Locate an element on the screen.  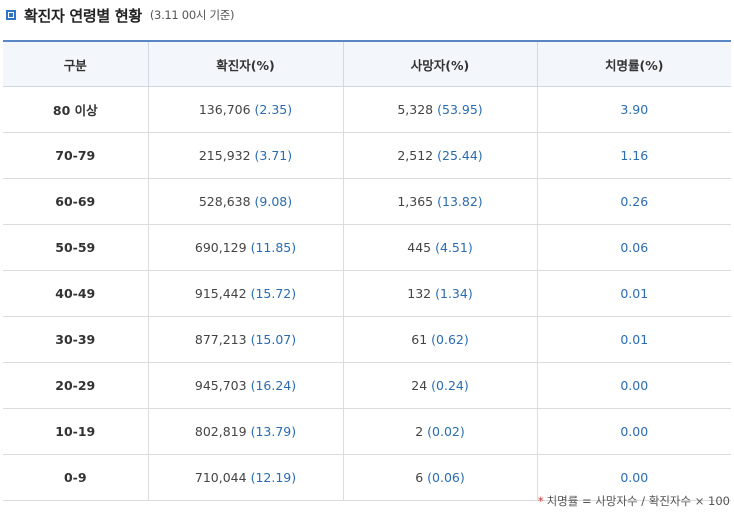
age-group-cell: 10-19 is located at coordinates (75, 431).